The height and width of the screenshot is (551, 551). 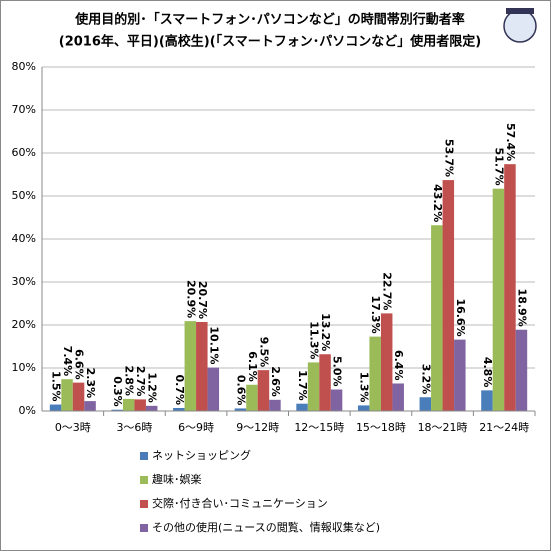 I want to click on x-tick-label: 12～15時, so click(x=319, y=427).